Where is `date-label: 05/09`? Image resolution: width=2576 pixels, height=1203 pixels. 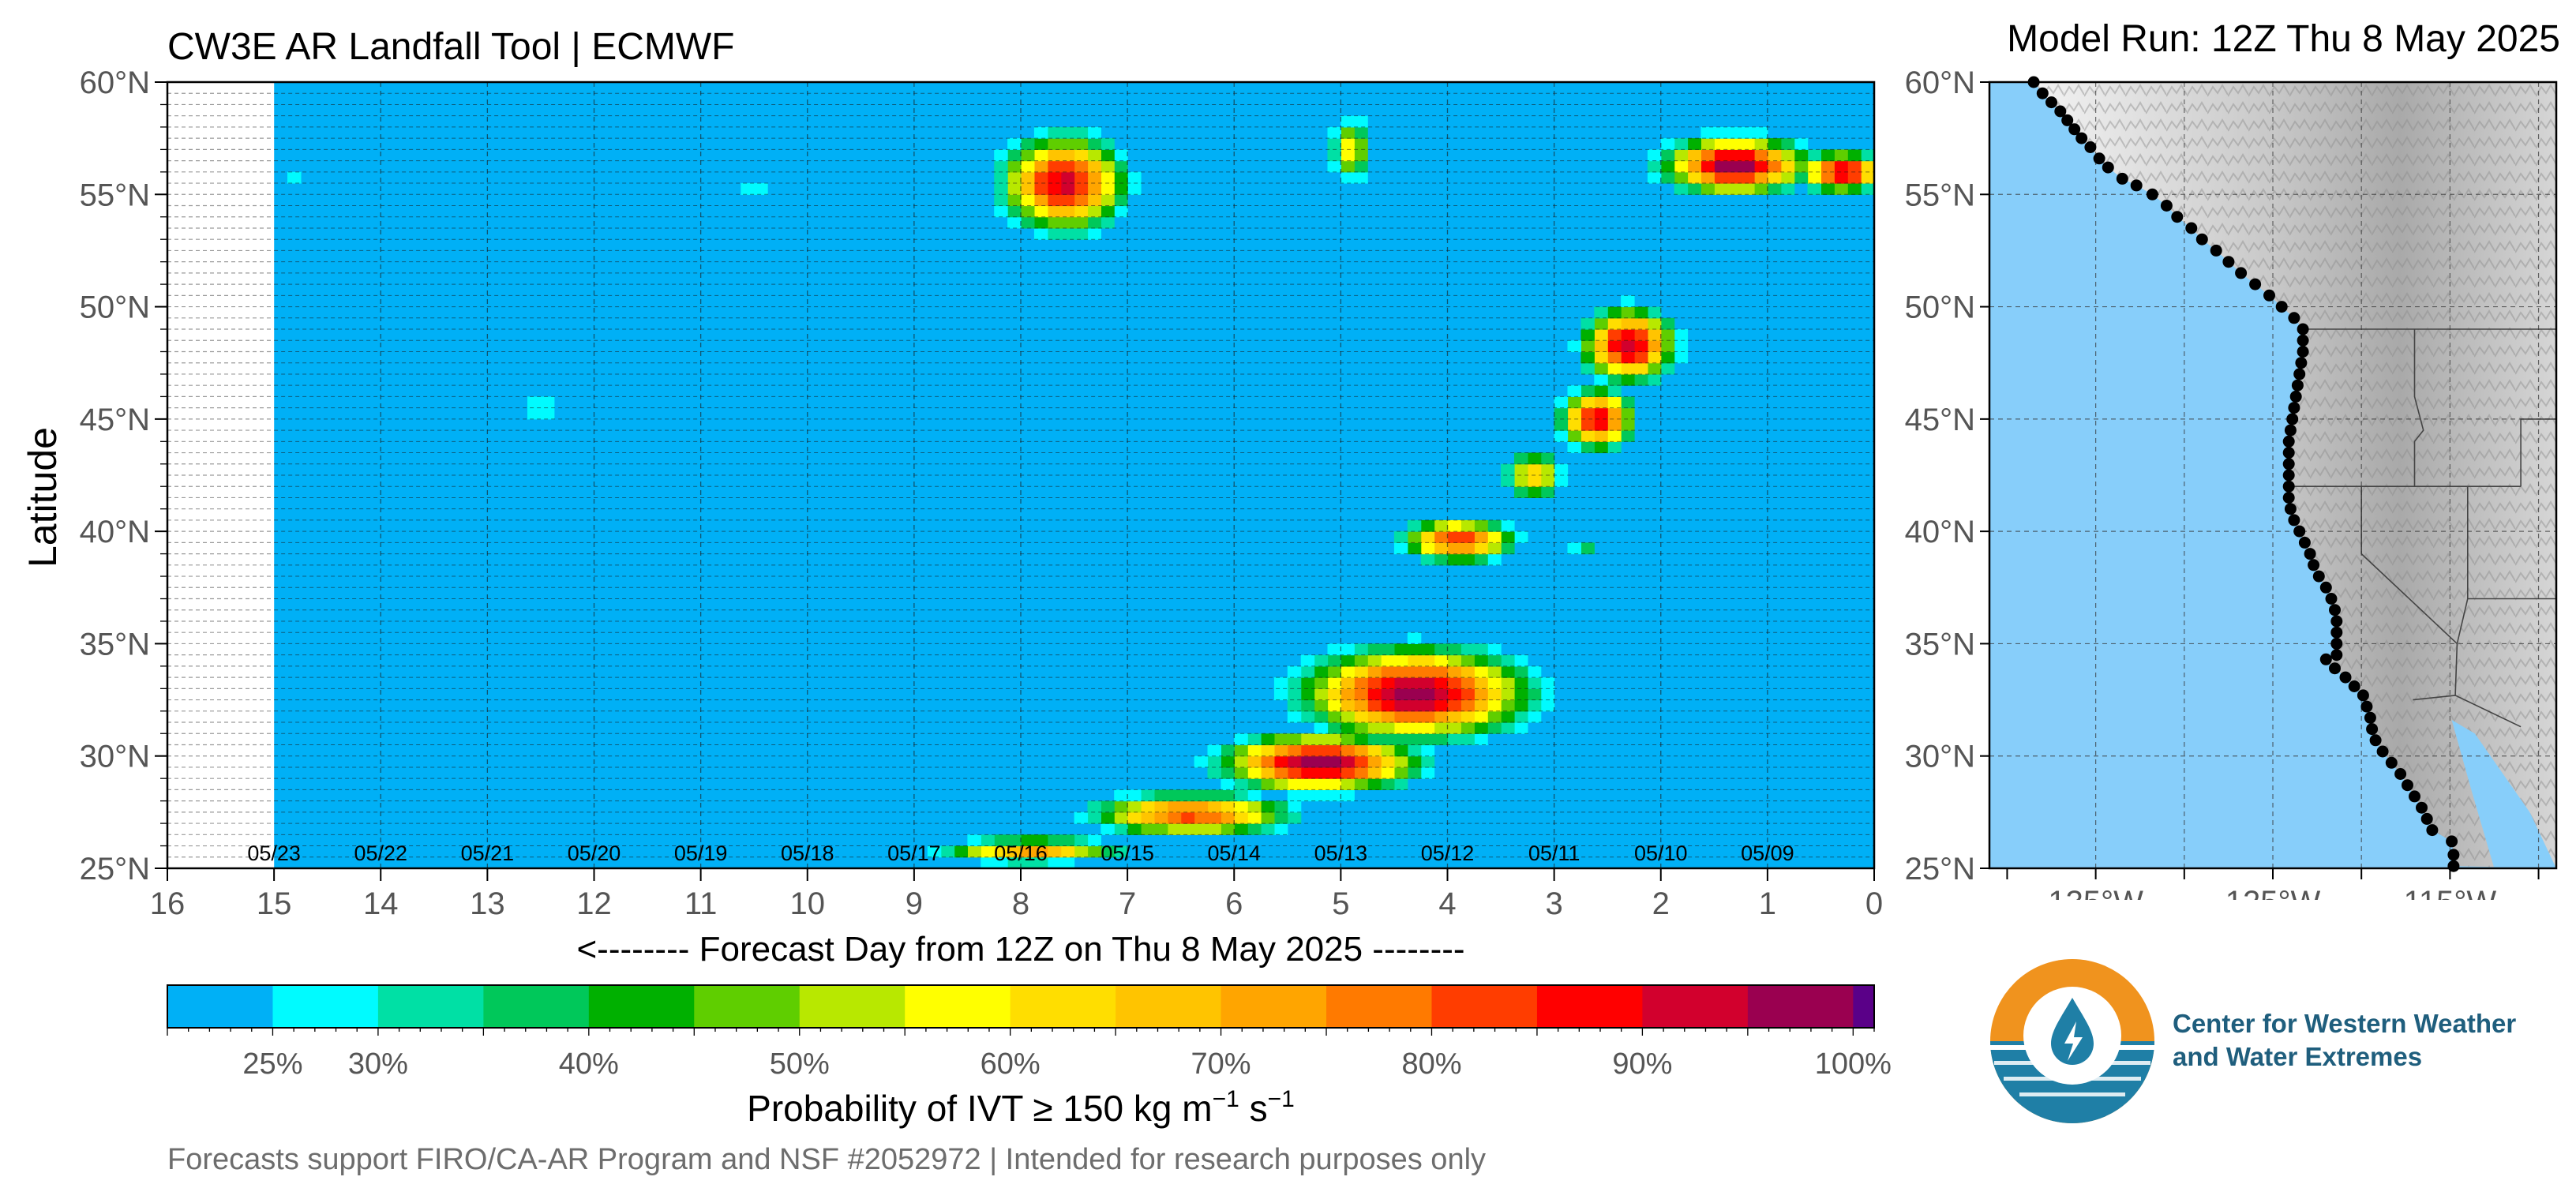
date-label: 05/09 is located at coordinates (1767, 853).